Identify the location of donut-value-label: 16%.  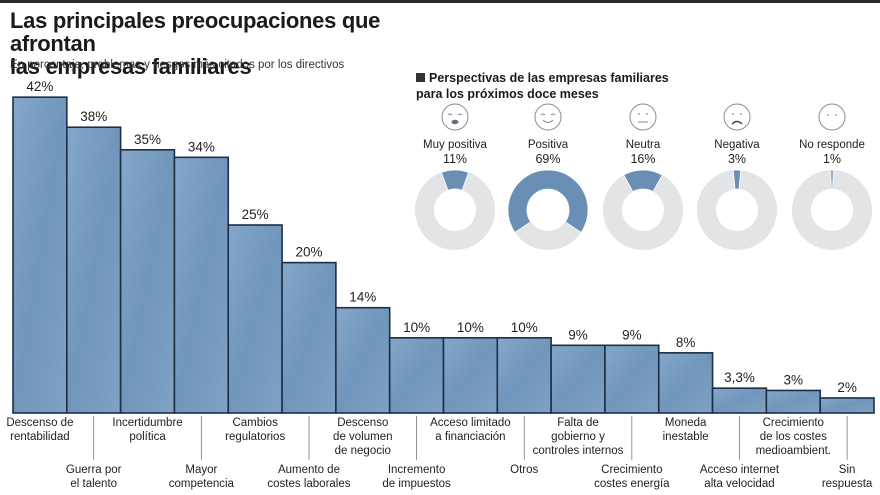
(642, 159).